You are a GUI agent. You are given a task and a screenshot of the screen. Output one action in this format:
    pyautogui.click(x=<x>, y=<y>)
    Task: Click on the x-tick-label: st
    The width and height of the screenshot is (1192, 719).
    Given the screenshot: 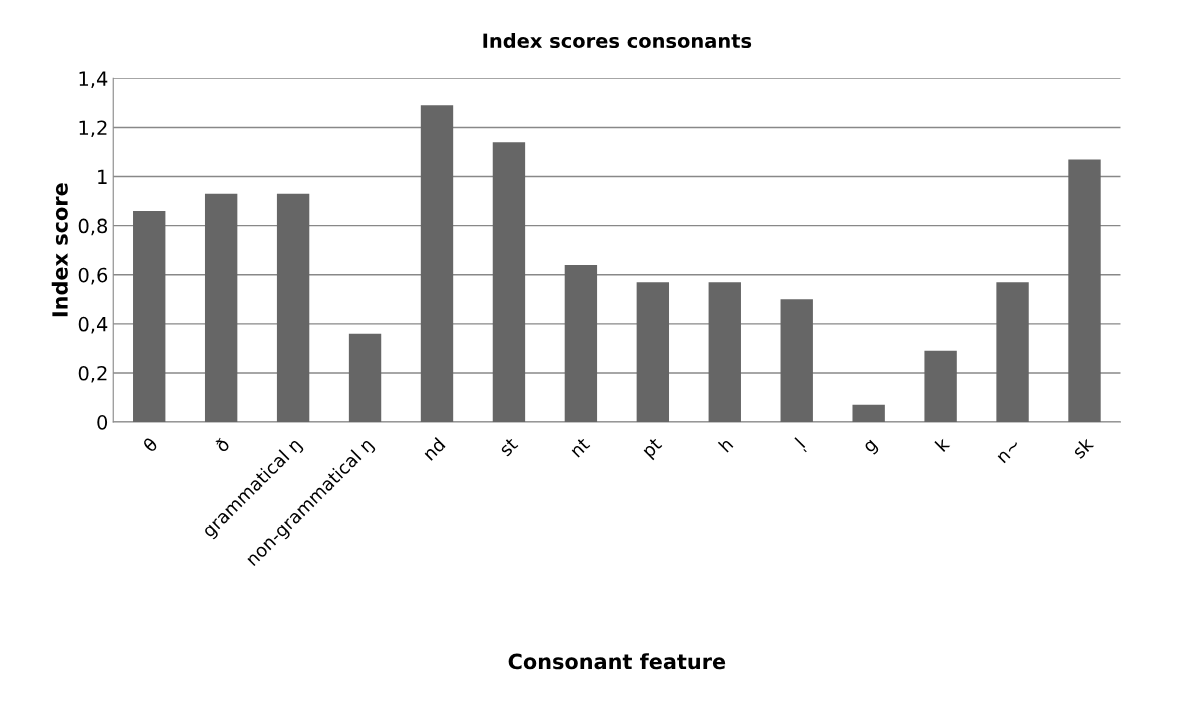 What is the action you would take?
    pyautogui.click(x=508, y=446)
    